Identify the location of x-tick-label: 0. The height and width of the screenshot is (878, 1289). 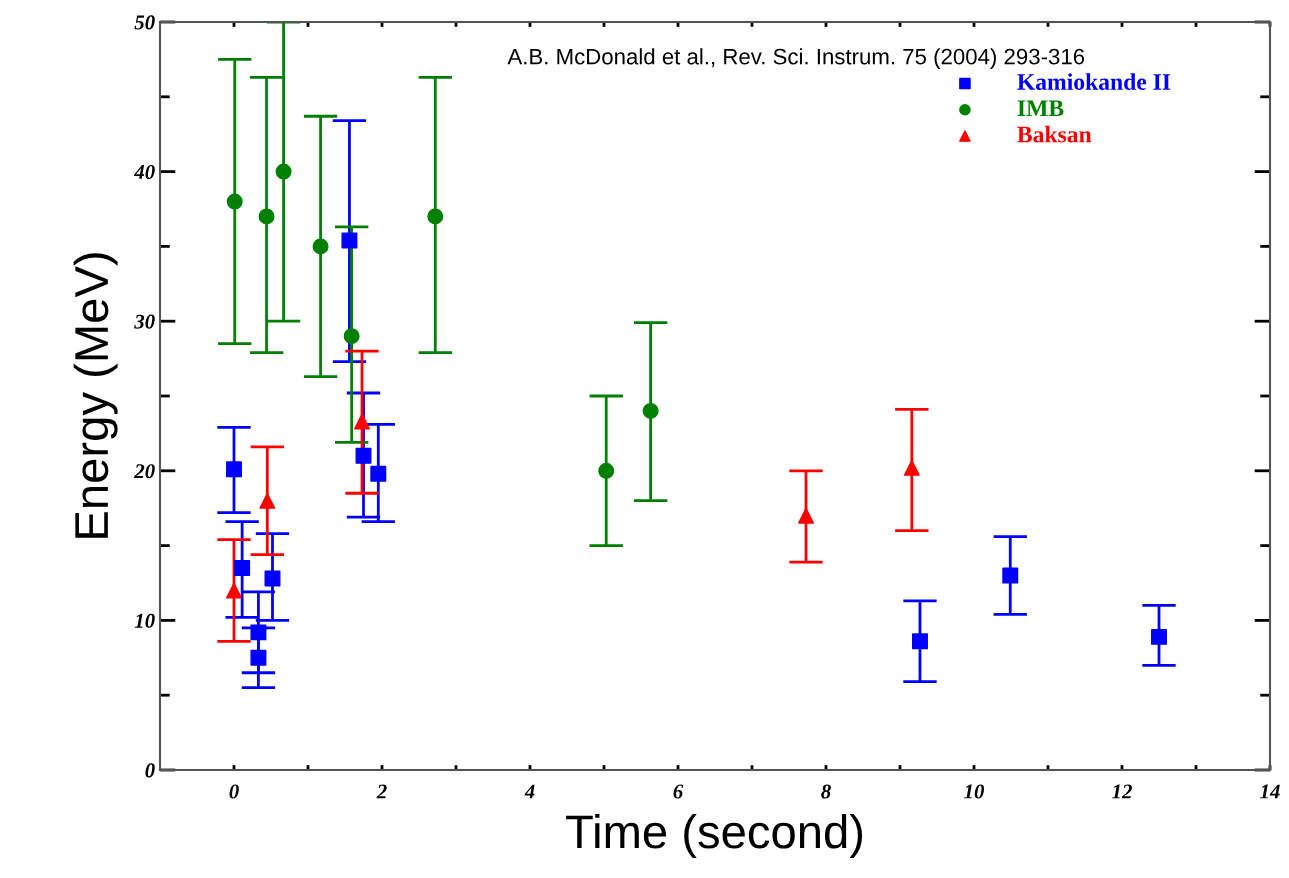
(234, 791).